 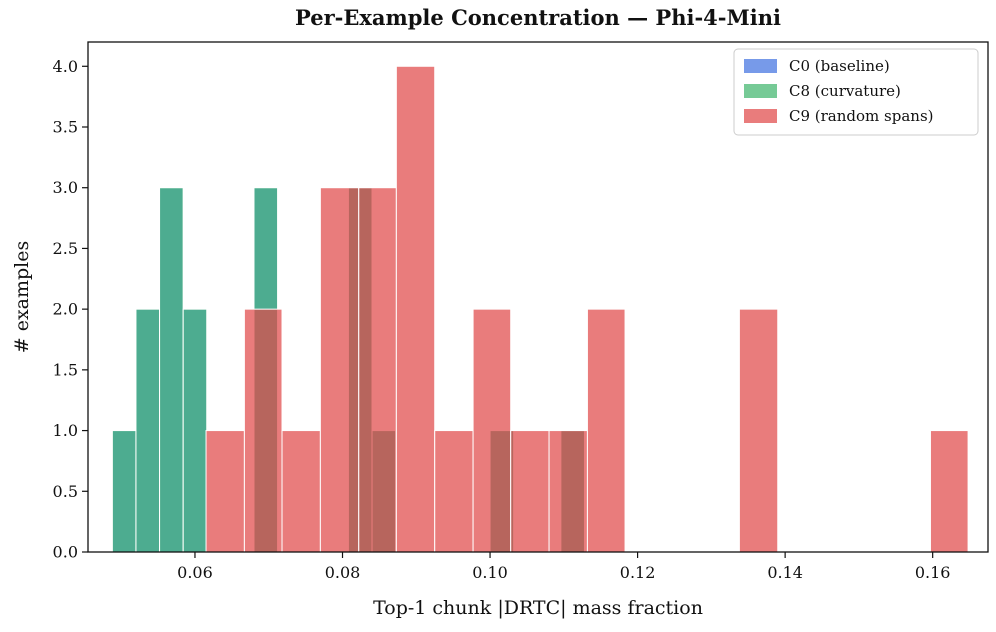 What do you see at coordinates (65, 309) in the screenshot?
I see `y-tick-label: 2.0` at bounding box center [65, 309].